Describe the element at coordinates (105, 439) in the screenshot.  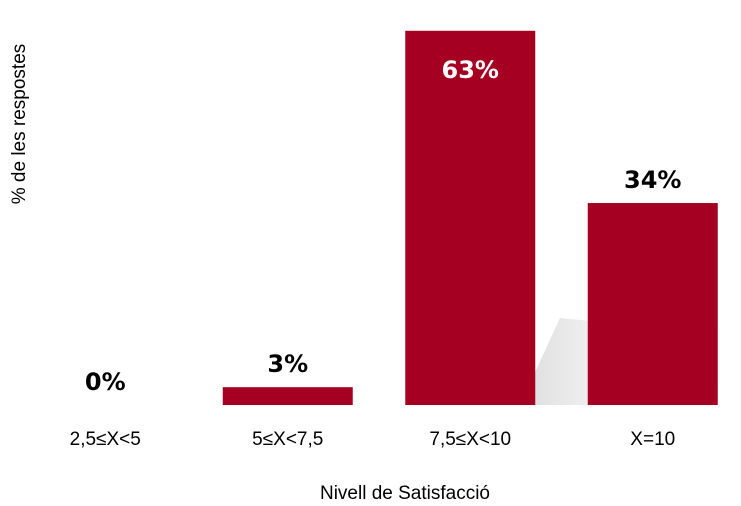
I see `x-tick-label: 2,5≤X<5` at that location.